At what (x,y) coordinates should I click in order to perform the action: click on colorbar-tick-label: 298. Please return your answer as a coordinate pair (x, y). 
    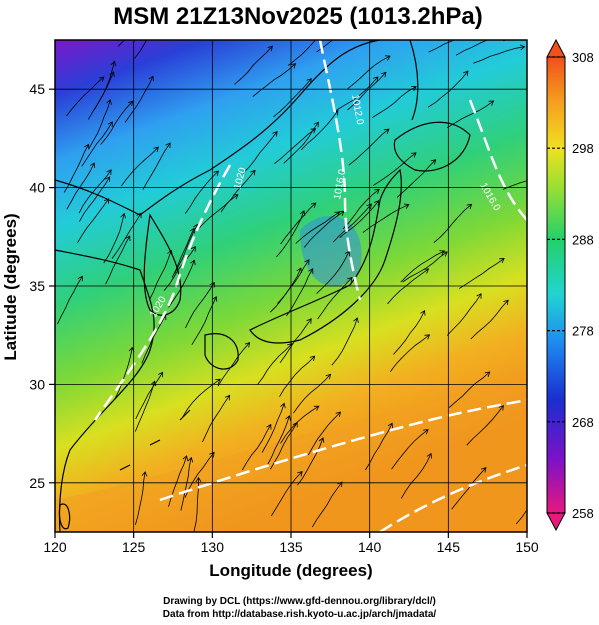
    Looking at the image, I should click on (583, 148).